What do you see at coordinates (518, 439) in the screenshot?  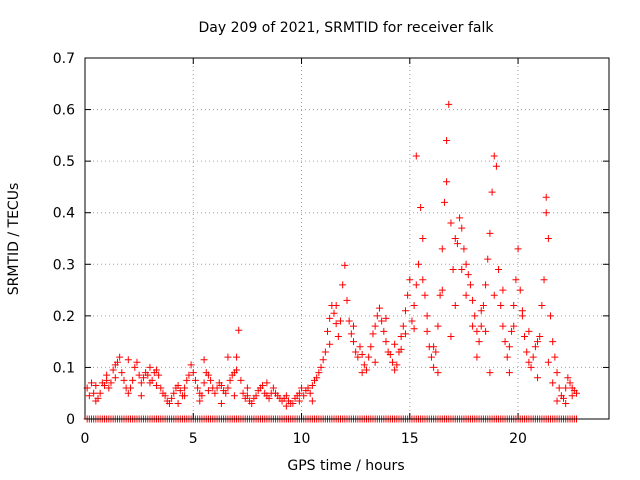 I see `x-tick-label: 20` at bounding box center [518, 439].